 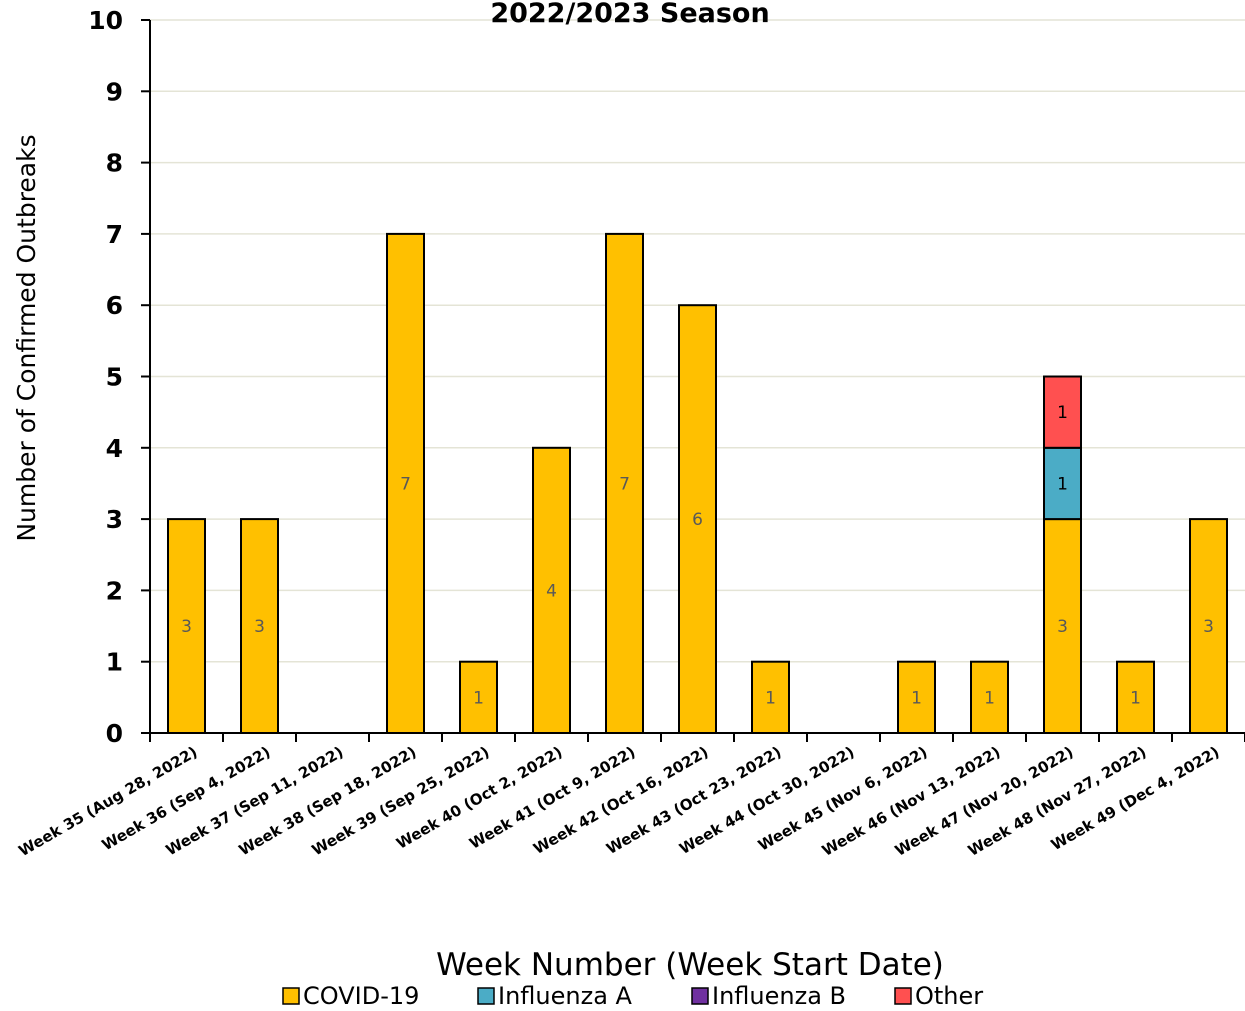 What do you see at coordinates (949, 996) in the screenshot?
I see `legend-label: Other` at bounding box center [949, 996].